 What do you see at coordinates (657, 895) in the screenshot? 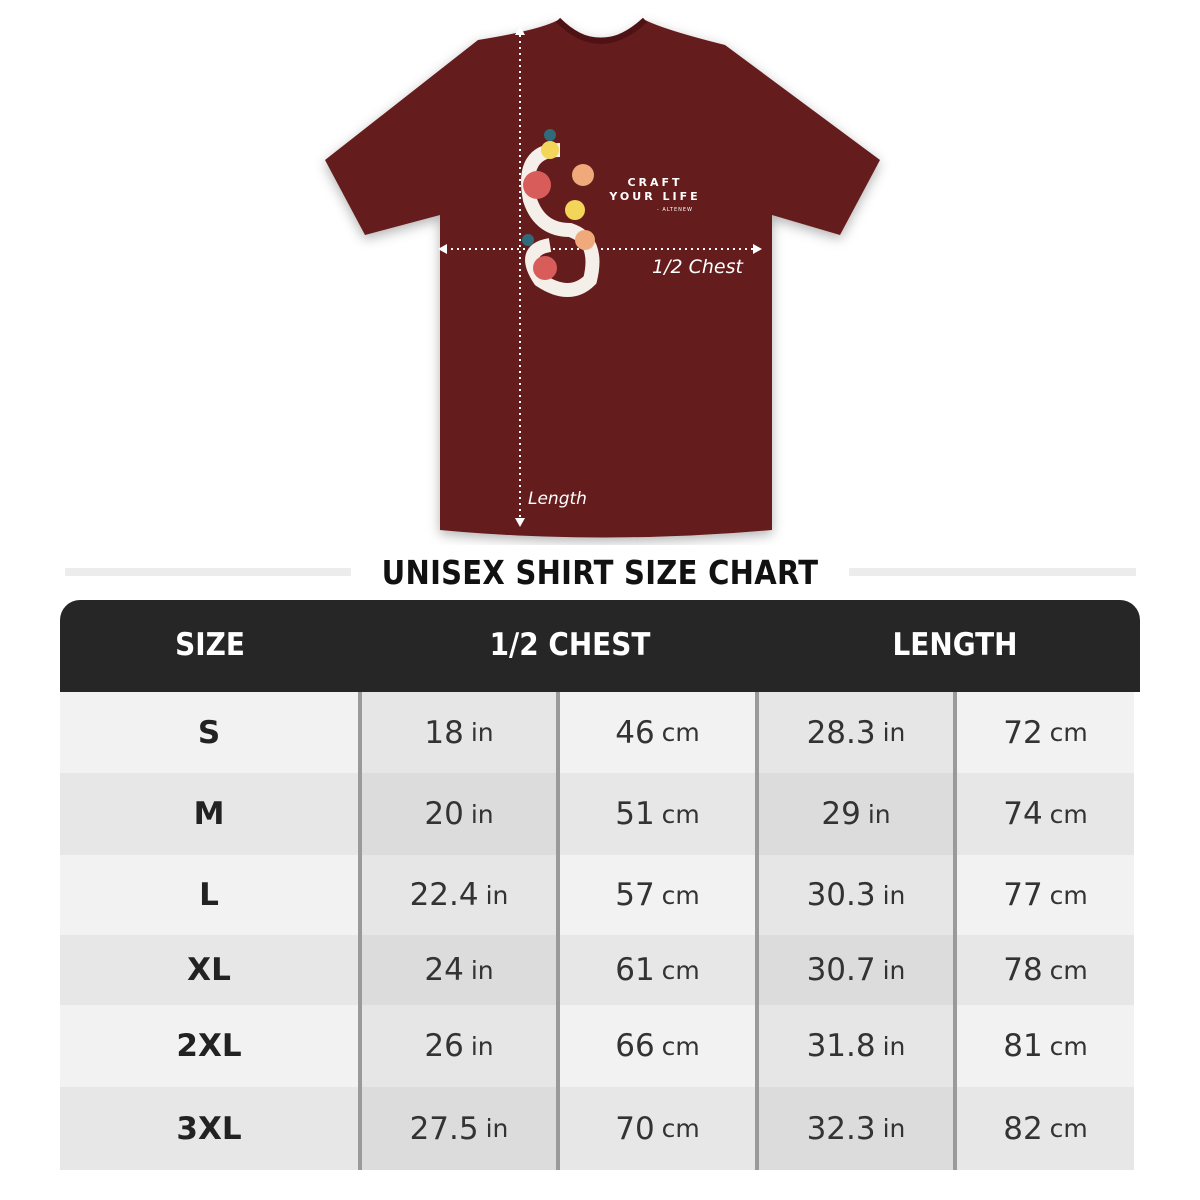
I see `chest-cm-cell: 57 cm` at bounding box center [657, 895].